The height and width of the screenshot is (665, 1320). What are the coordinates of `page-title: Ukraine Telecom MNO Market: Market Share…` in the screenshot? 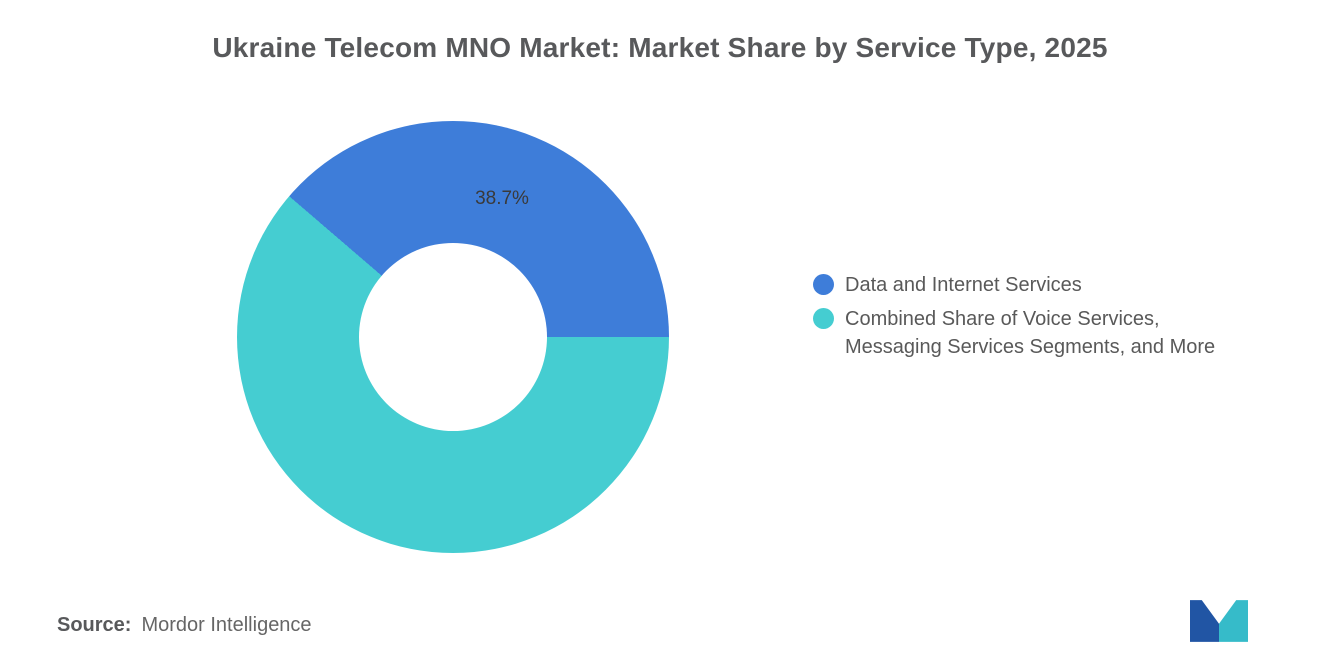 It's located at (660, 47).